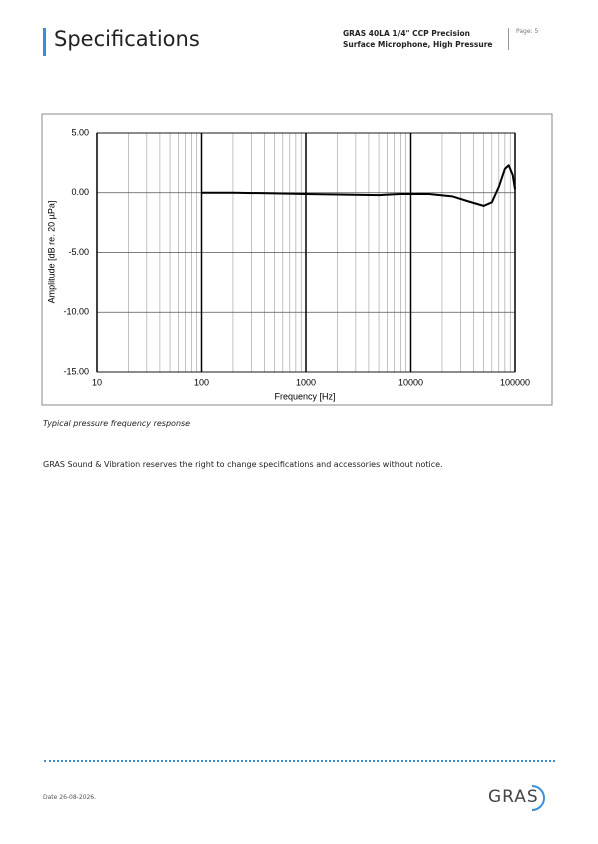 The width and height of the screenshot is (598, 844). Describe the element at coordinates (508, 39) in the screenshot. I see `divider` at that location.